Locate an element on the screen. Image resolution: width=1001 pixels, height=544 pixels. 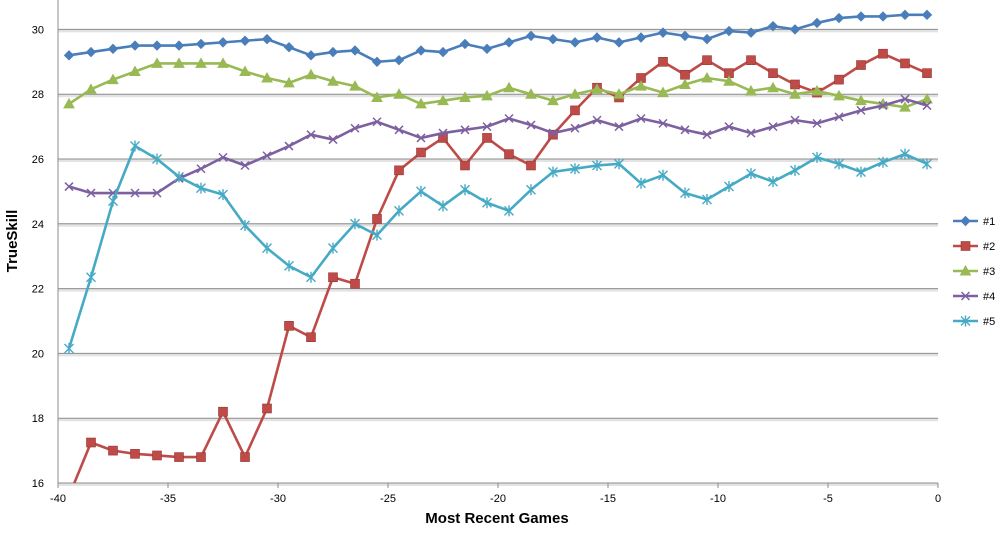
x-axis-title: Most Recent Games is located at coordinates (496, 518).